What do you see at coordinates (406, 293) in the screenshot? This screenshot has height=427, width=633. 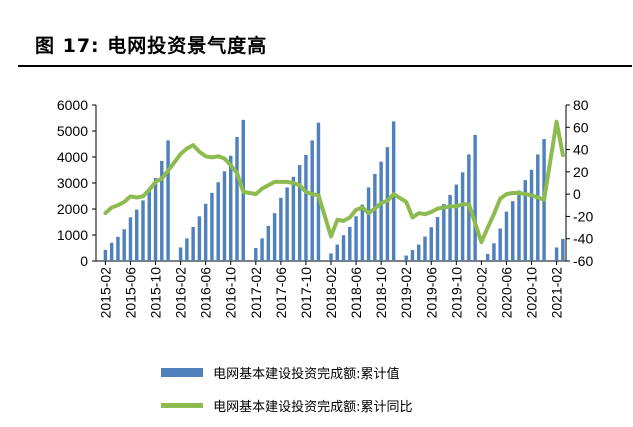 I see `x-tick-label: 2019-02` at bounding box center [406, 293].